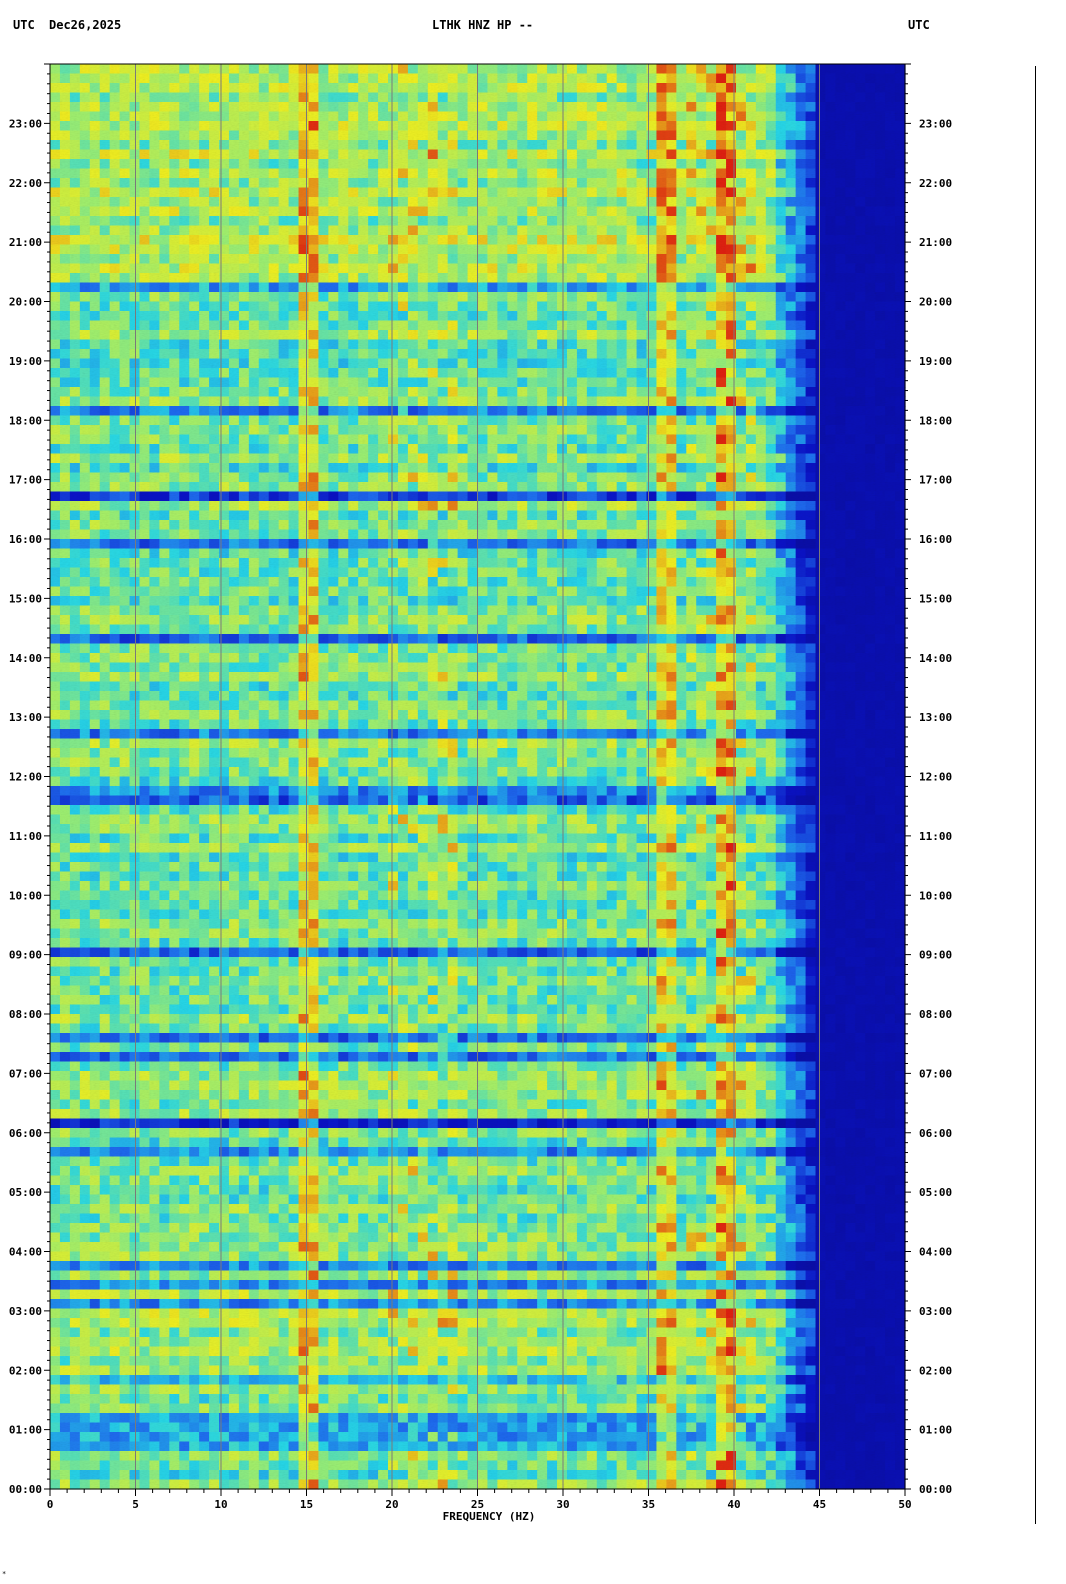 This screenshot has width=1066, height=1584. What do you see at coordinates (85, 25) in the screenshot?
I see `date-label: Dec26,2025` at bounding box center [85, 25].